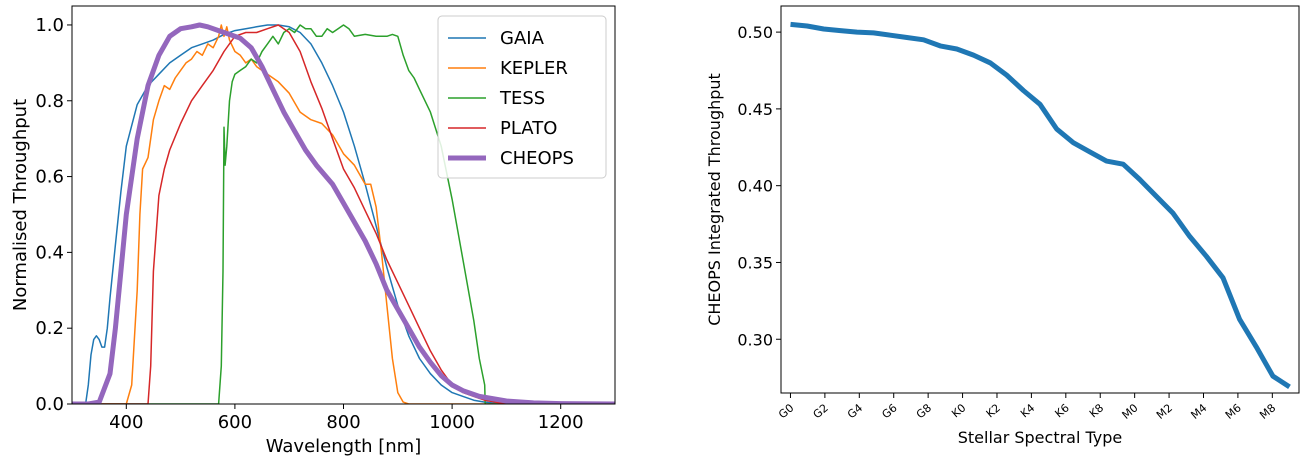 This screenshot has height=457, width=1304. Describe the element at coordinates (755, 32) in the screenshot. I see `y-tick-label: 0.50` at that location.